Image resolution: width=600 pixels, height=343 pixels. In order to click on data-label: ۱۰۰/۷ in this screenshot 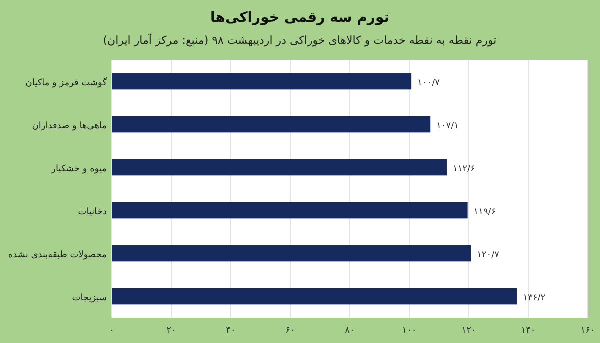, I will do `click(429, 83)`.